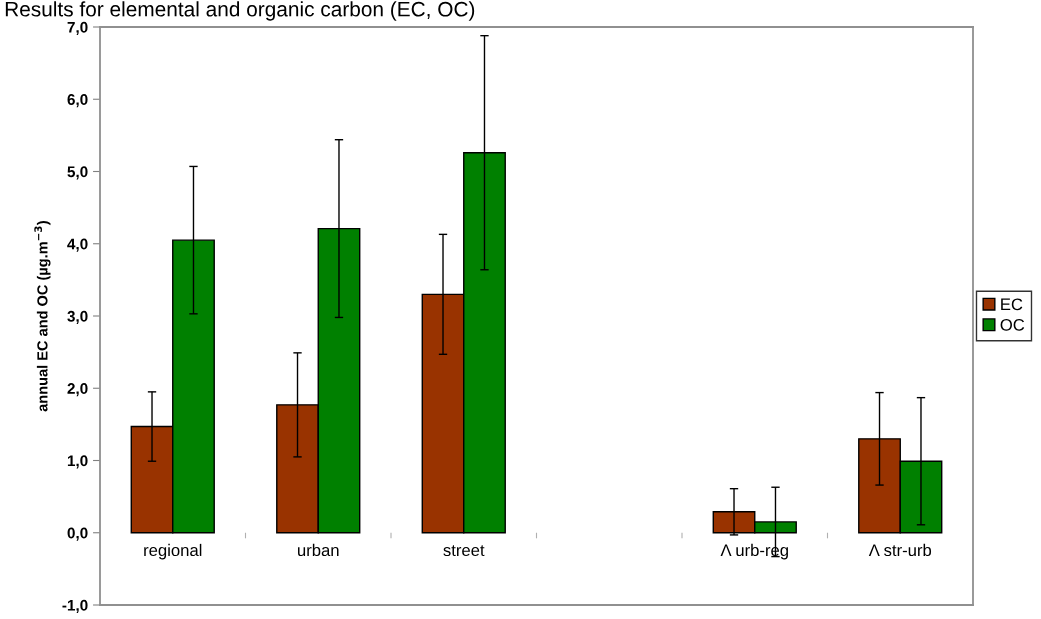 Image resolution: width=1041 pixels, height=619 pixels. Describe the element at coordinates (77, 245) in the screenshot. I see `y-tick-label: 4,0` at that location.